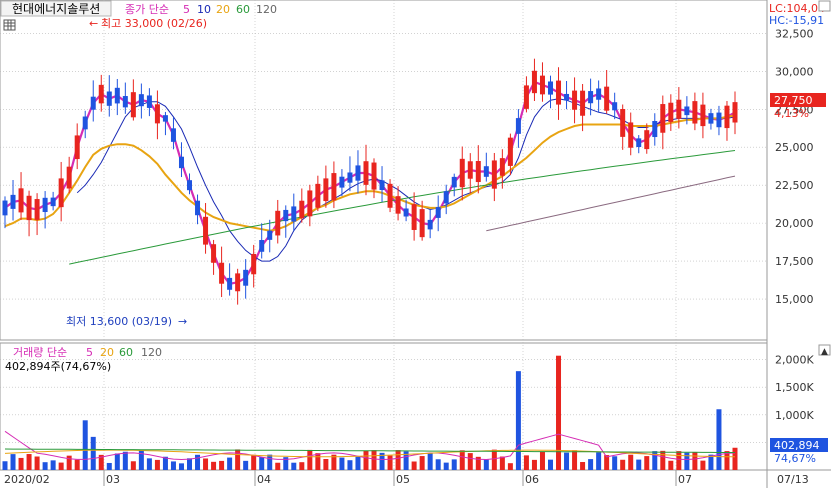 The image size is (831, 488). I want to click on vol-legend-5: 5, so click(89, 352).